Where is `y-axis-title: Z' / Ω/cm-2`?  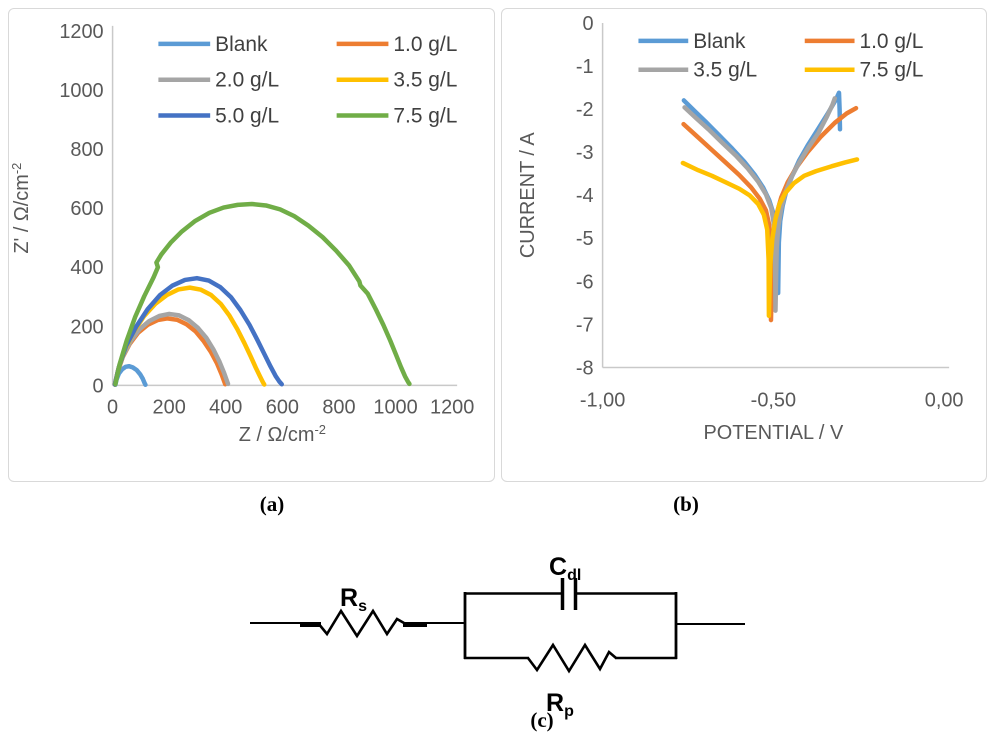
y-axis-title: Z' / Ω/cm-2 is located at coordinates (21, 208).